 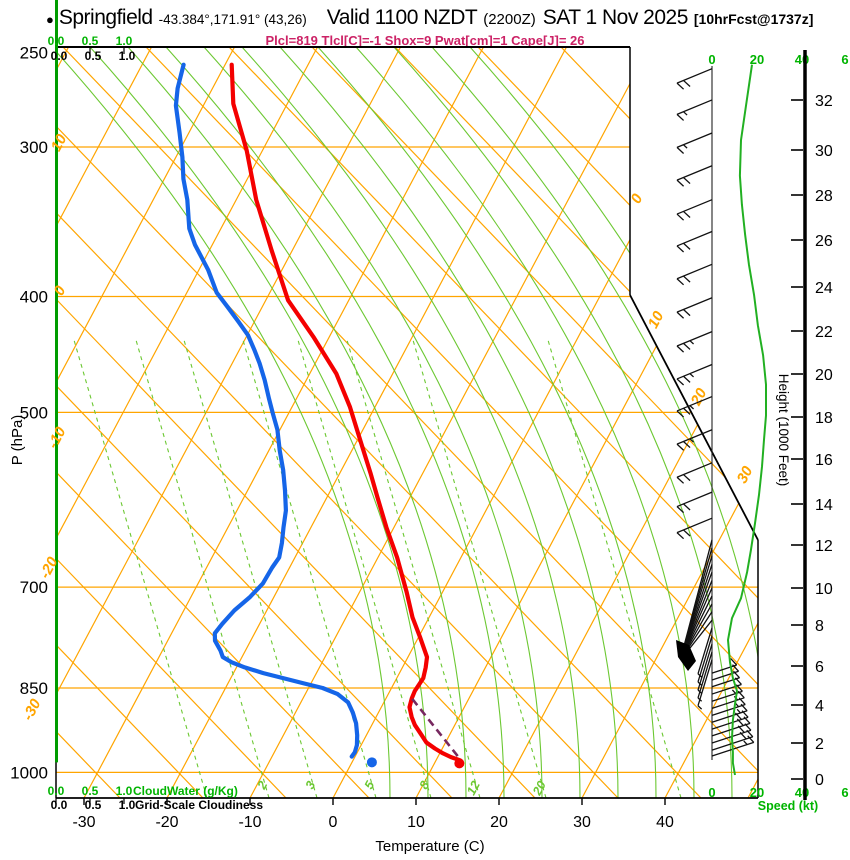 I want to click on isotherm-line, so click(x=752, y=422).